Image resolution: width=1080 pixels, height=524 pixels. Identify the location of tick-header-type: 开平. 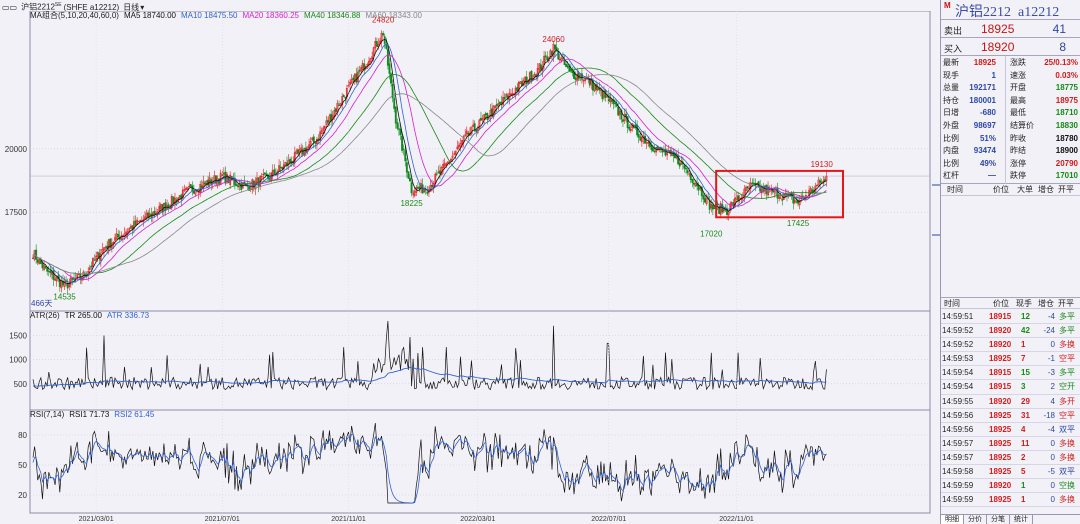
(1066, 303).